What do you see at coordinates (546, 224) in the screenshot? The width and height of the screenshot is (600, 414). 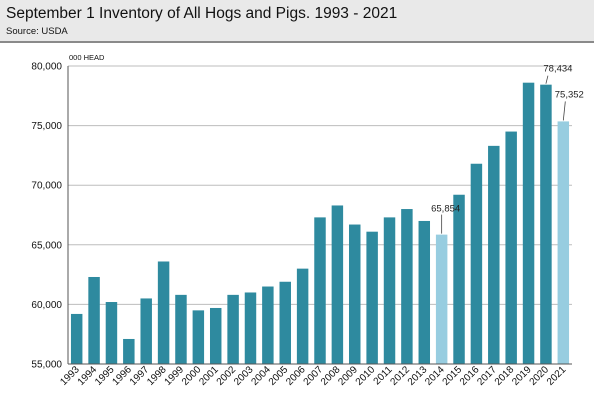 I see `bar-2020` at bounding box center [546, 224].